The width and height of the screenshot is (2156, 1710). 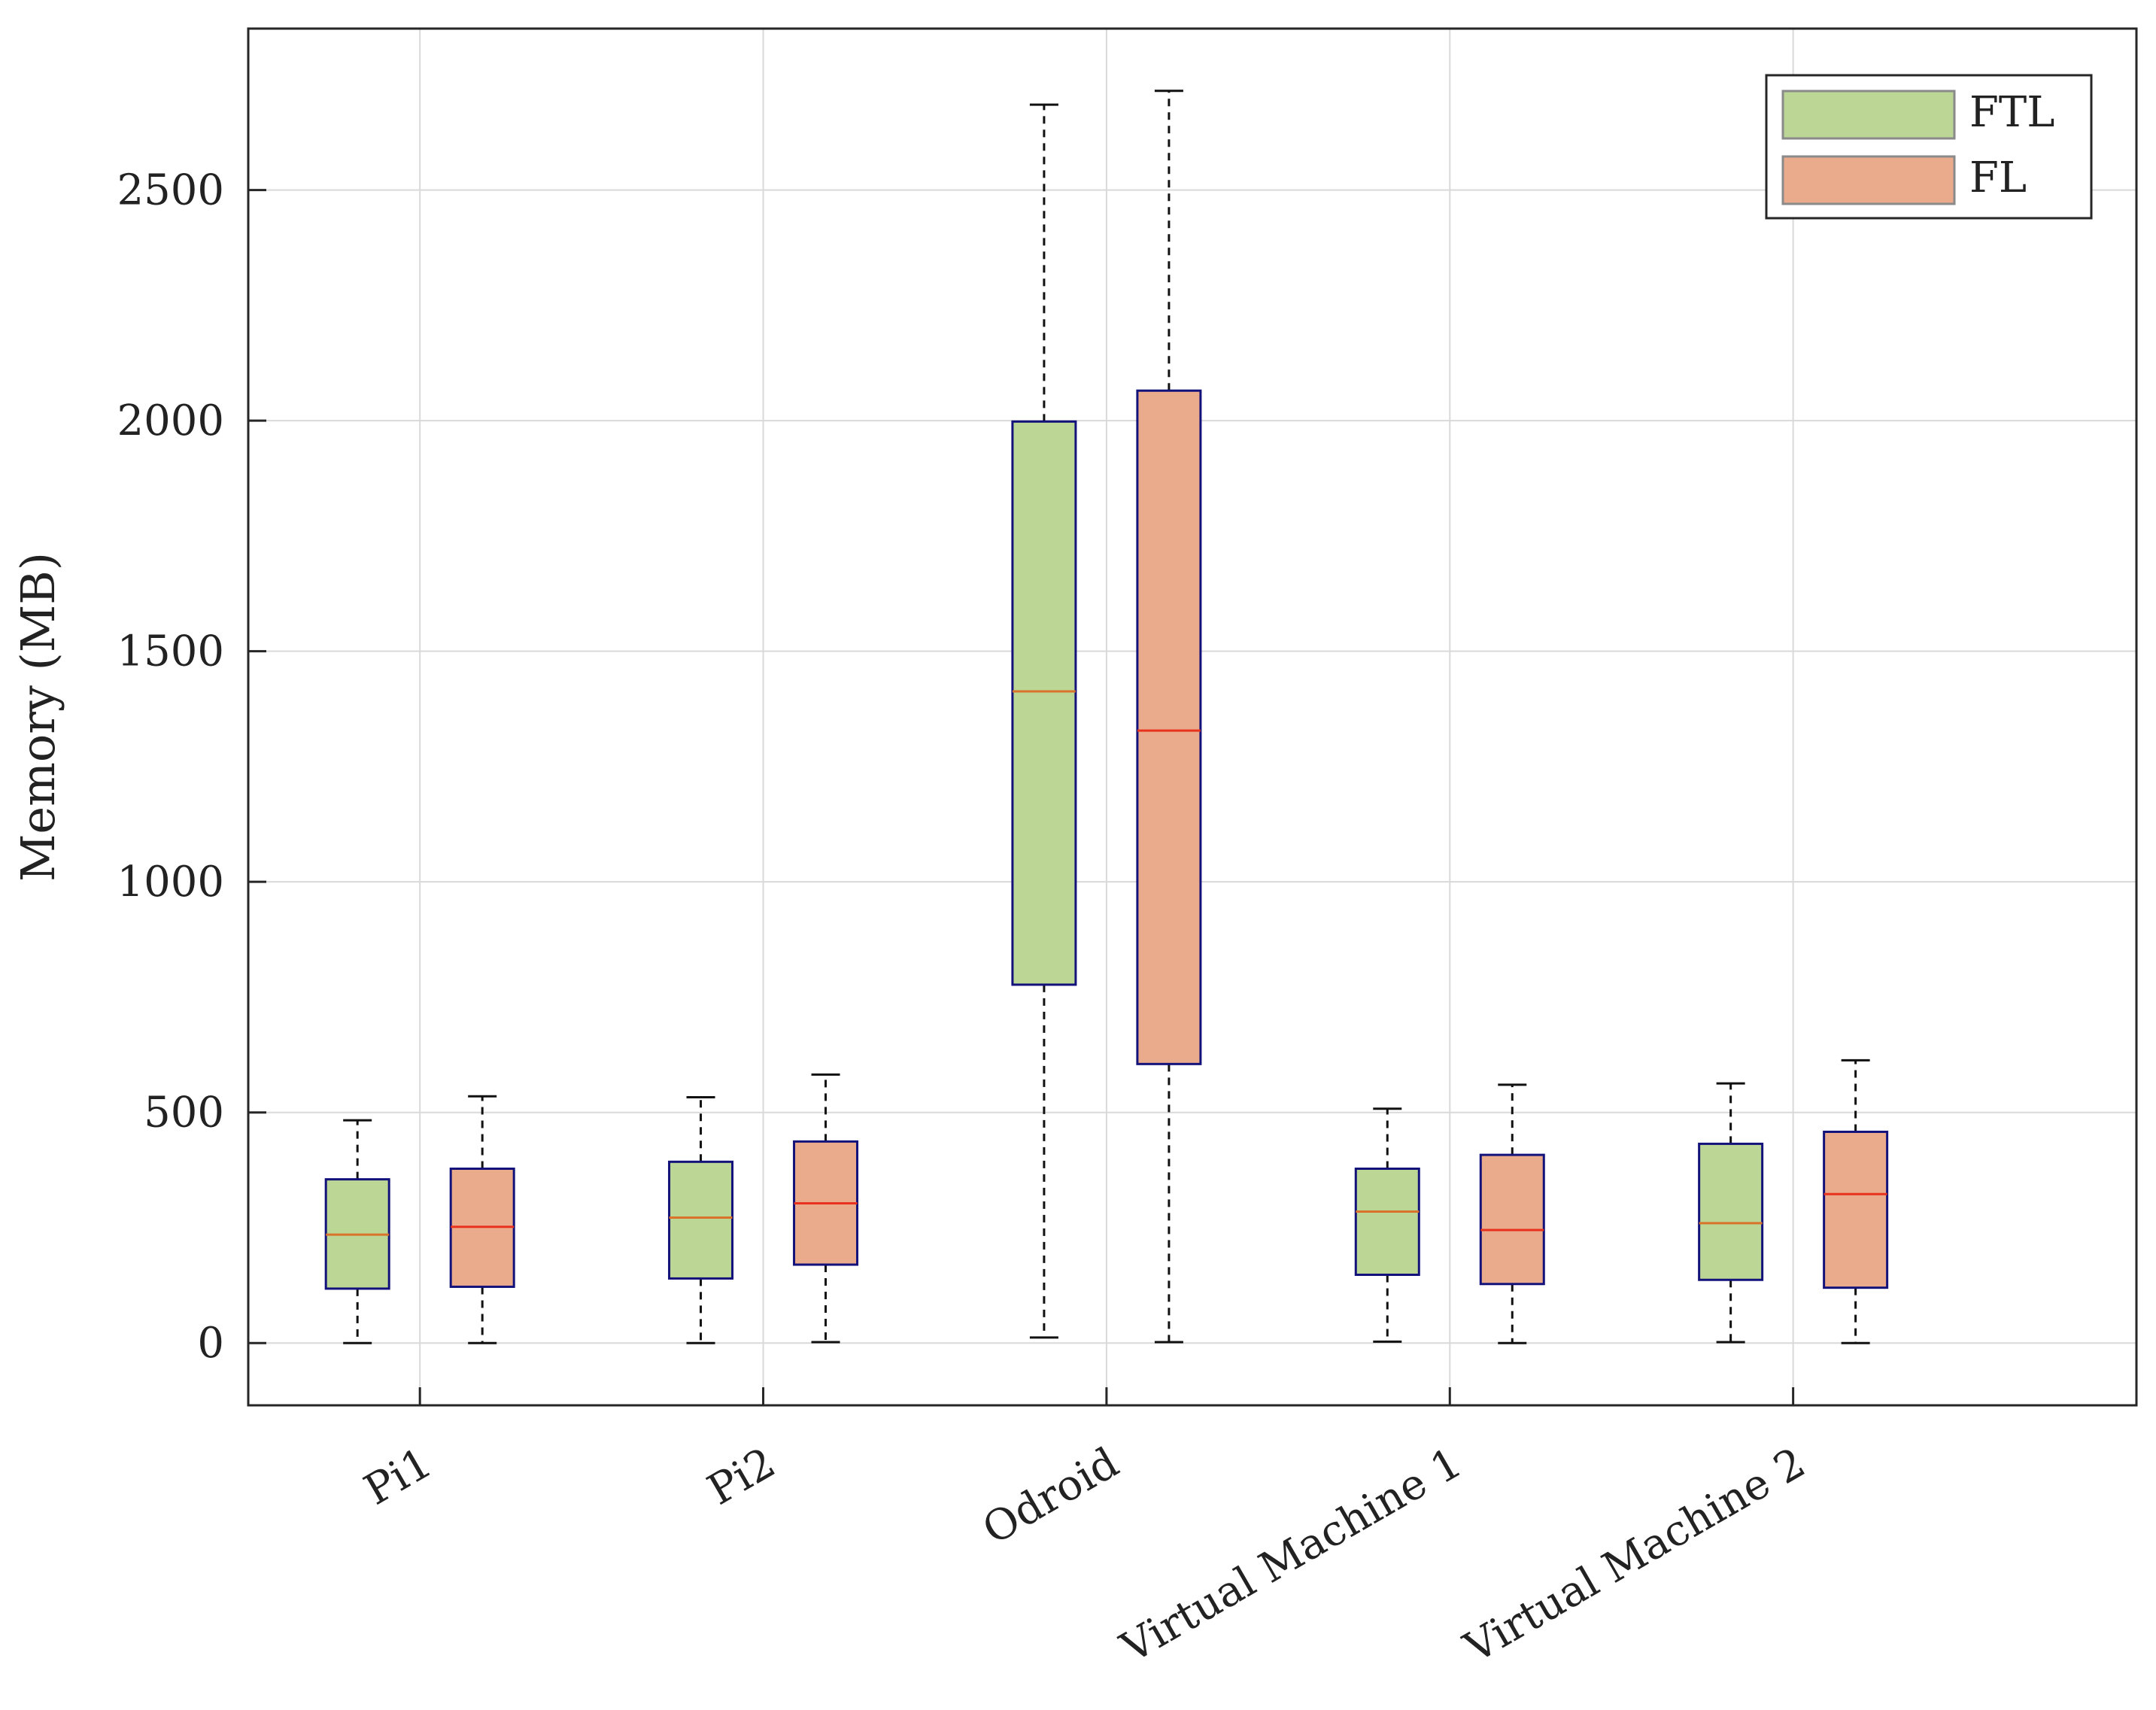 What do you see at coordinates (1998, 177) in the screenshot?
I see `legend-label-fl: FL` at bounding box center [1998, 177].